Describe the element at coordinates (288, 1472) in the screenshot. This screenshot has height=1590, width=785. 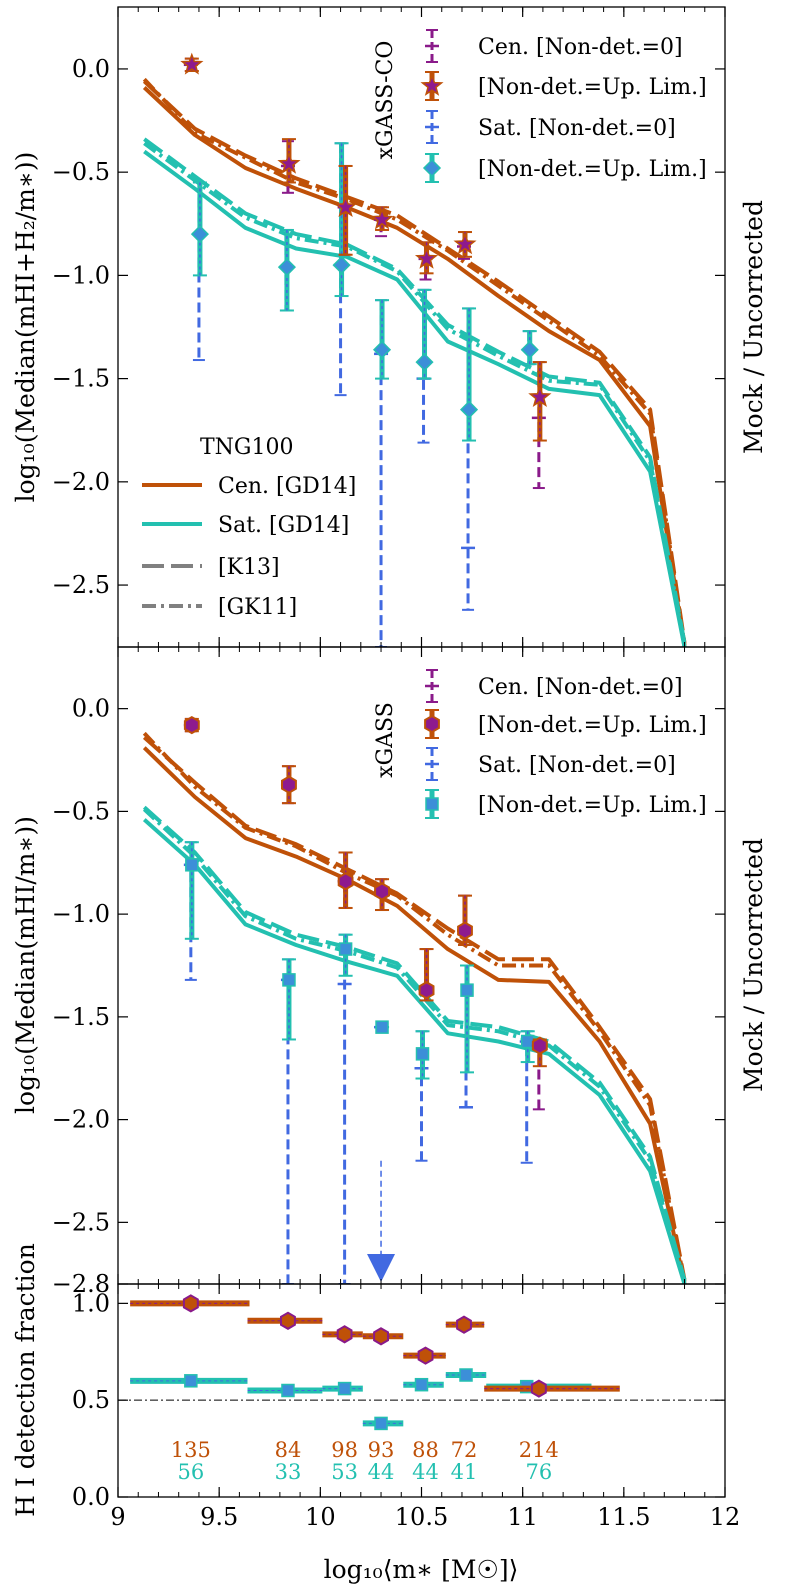
I see `bottom-count-sat: 33` at that location.